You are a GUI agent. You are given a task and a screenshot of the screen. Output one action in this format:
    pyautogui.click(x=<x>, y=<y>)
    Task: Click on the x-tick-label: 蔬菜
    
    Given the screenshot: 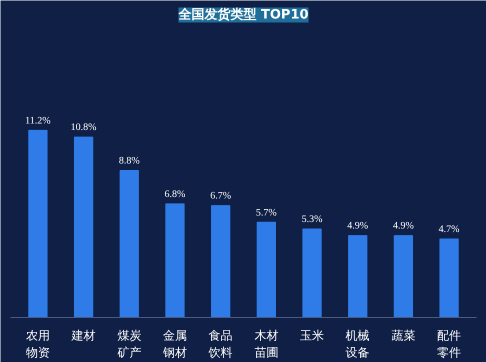 What is the action you would take?
    pyautogui.click(x=403, y=335)
    